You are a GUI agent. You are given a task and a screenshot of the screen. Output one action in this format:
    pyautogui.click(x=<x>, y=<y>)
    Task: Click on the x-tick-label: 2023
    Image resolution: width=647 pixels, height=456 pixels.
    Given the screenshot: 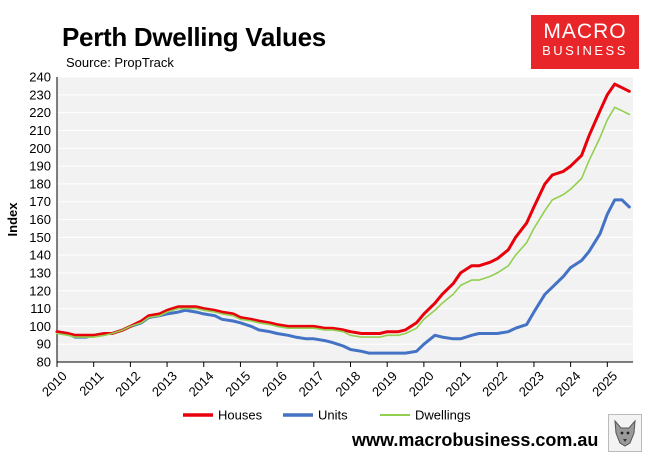 What is the action you would take?
    pyautogui.click(x=531, y=383)
    